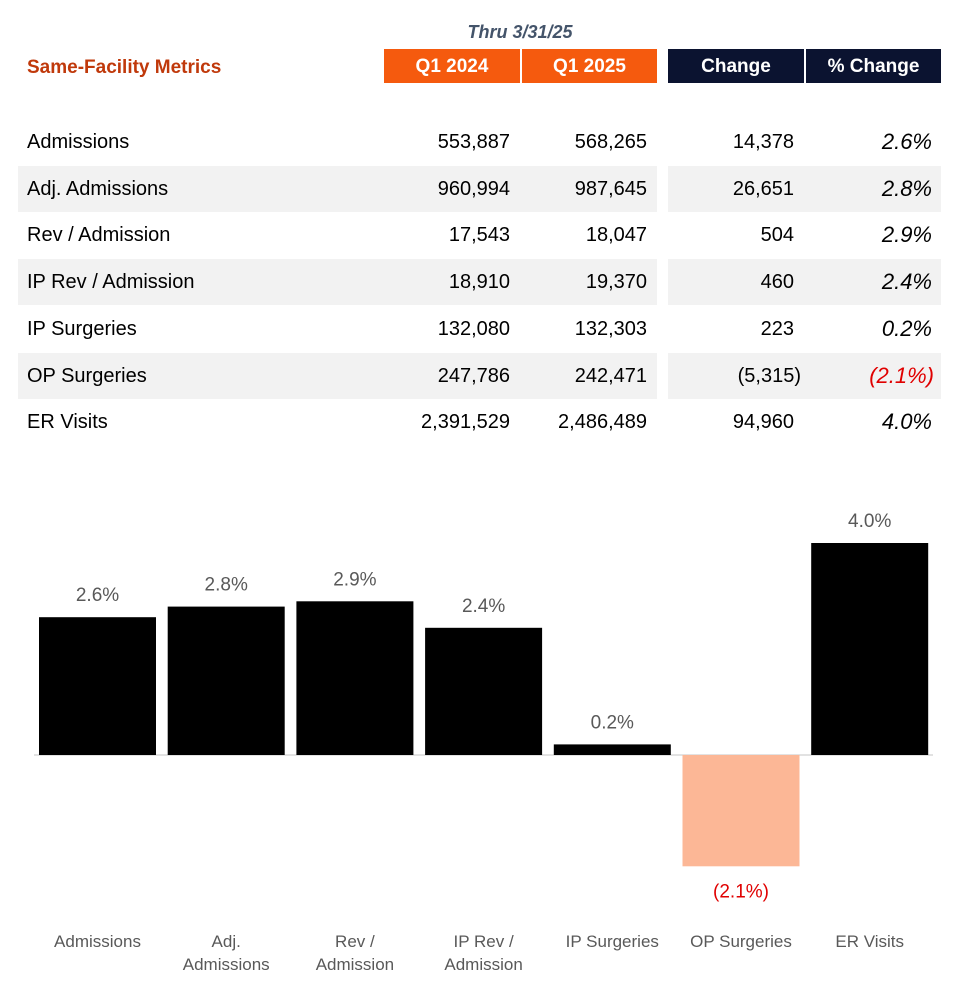 The height and width of the screenshot is (990, 972). I want to click on change-value: 94,960, so click(763, 422).